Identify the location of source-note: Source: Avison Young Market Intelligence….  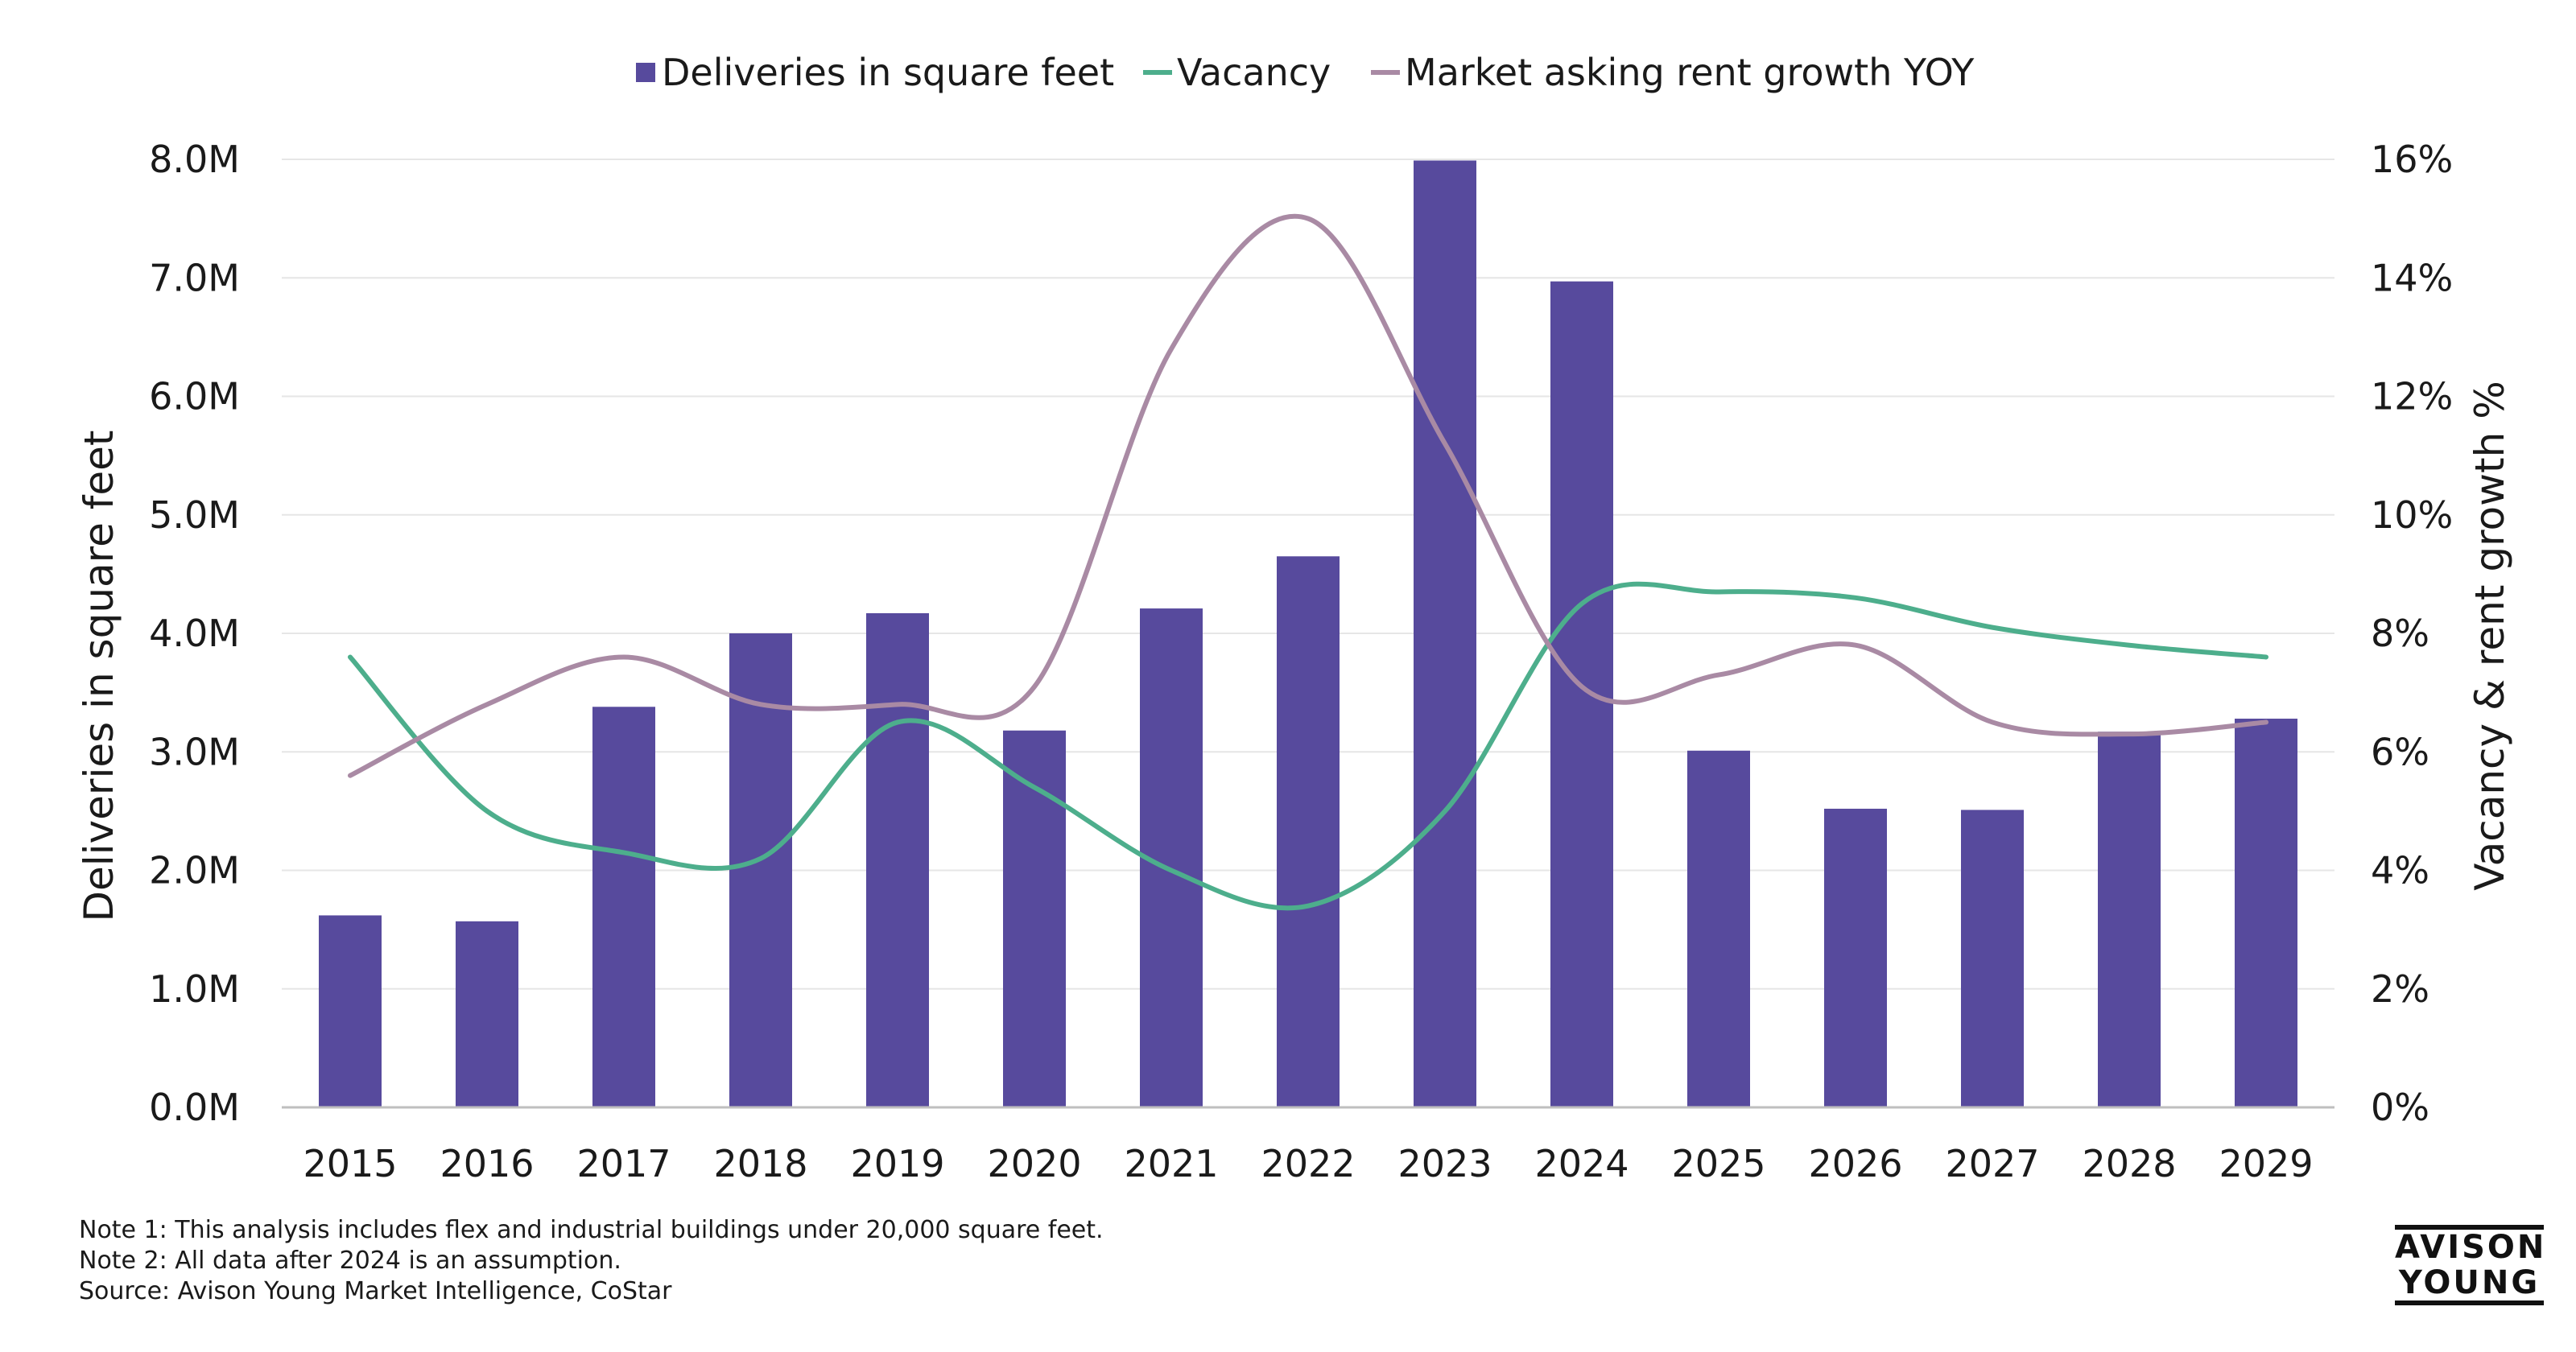
(375, 1291).